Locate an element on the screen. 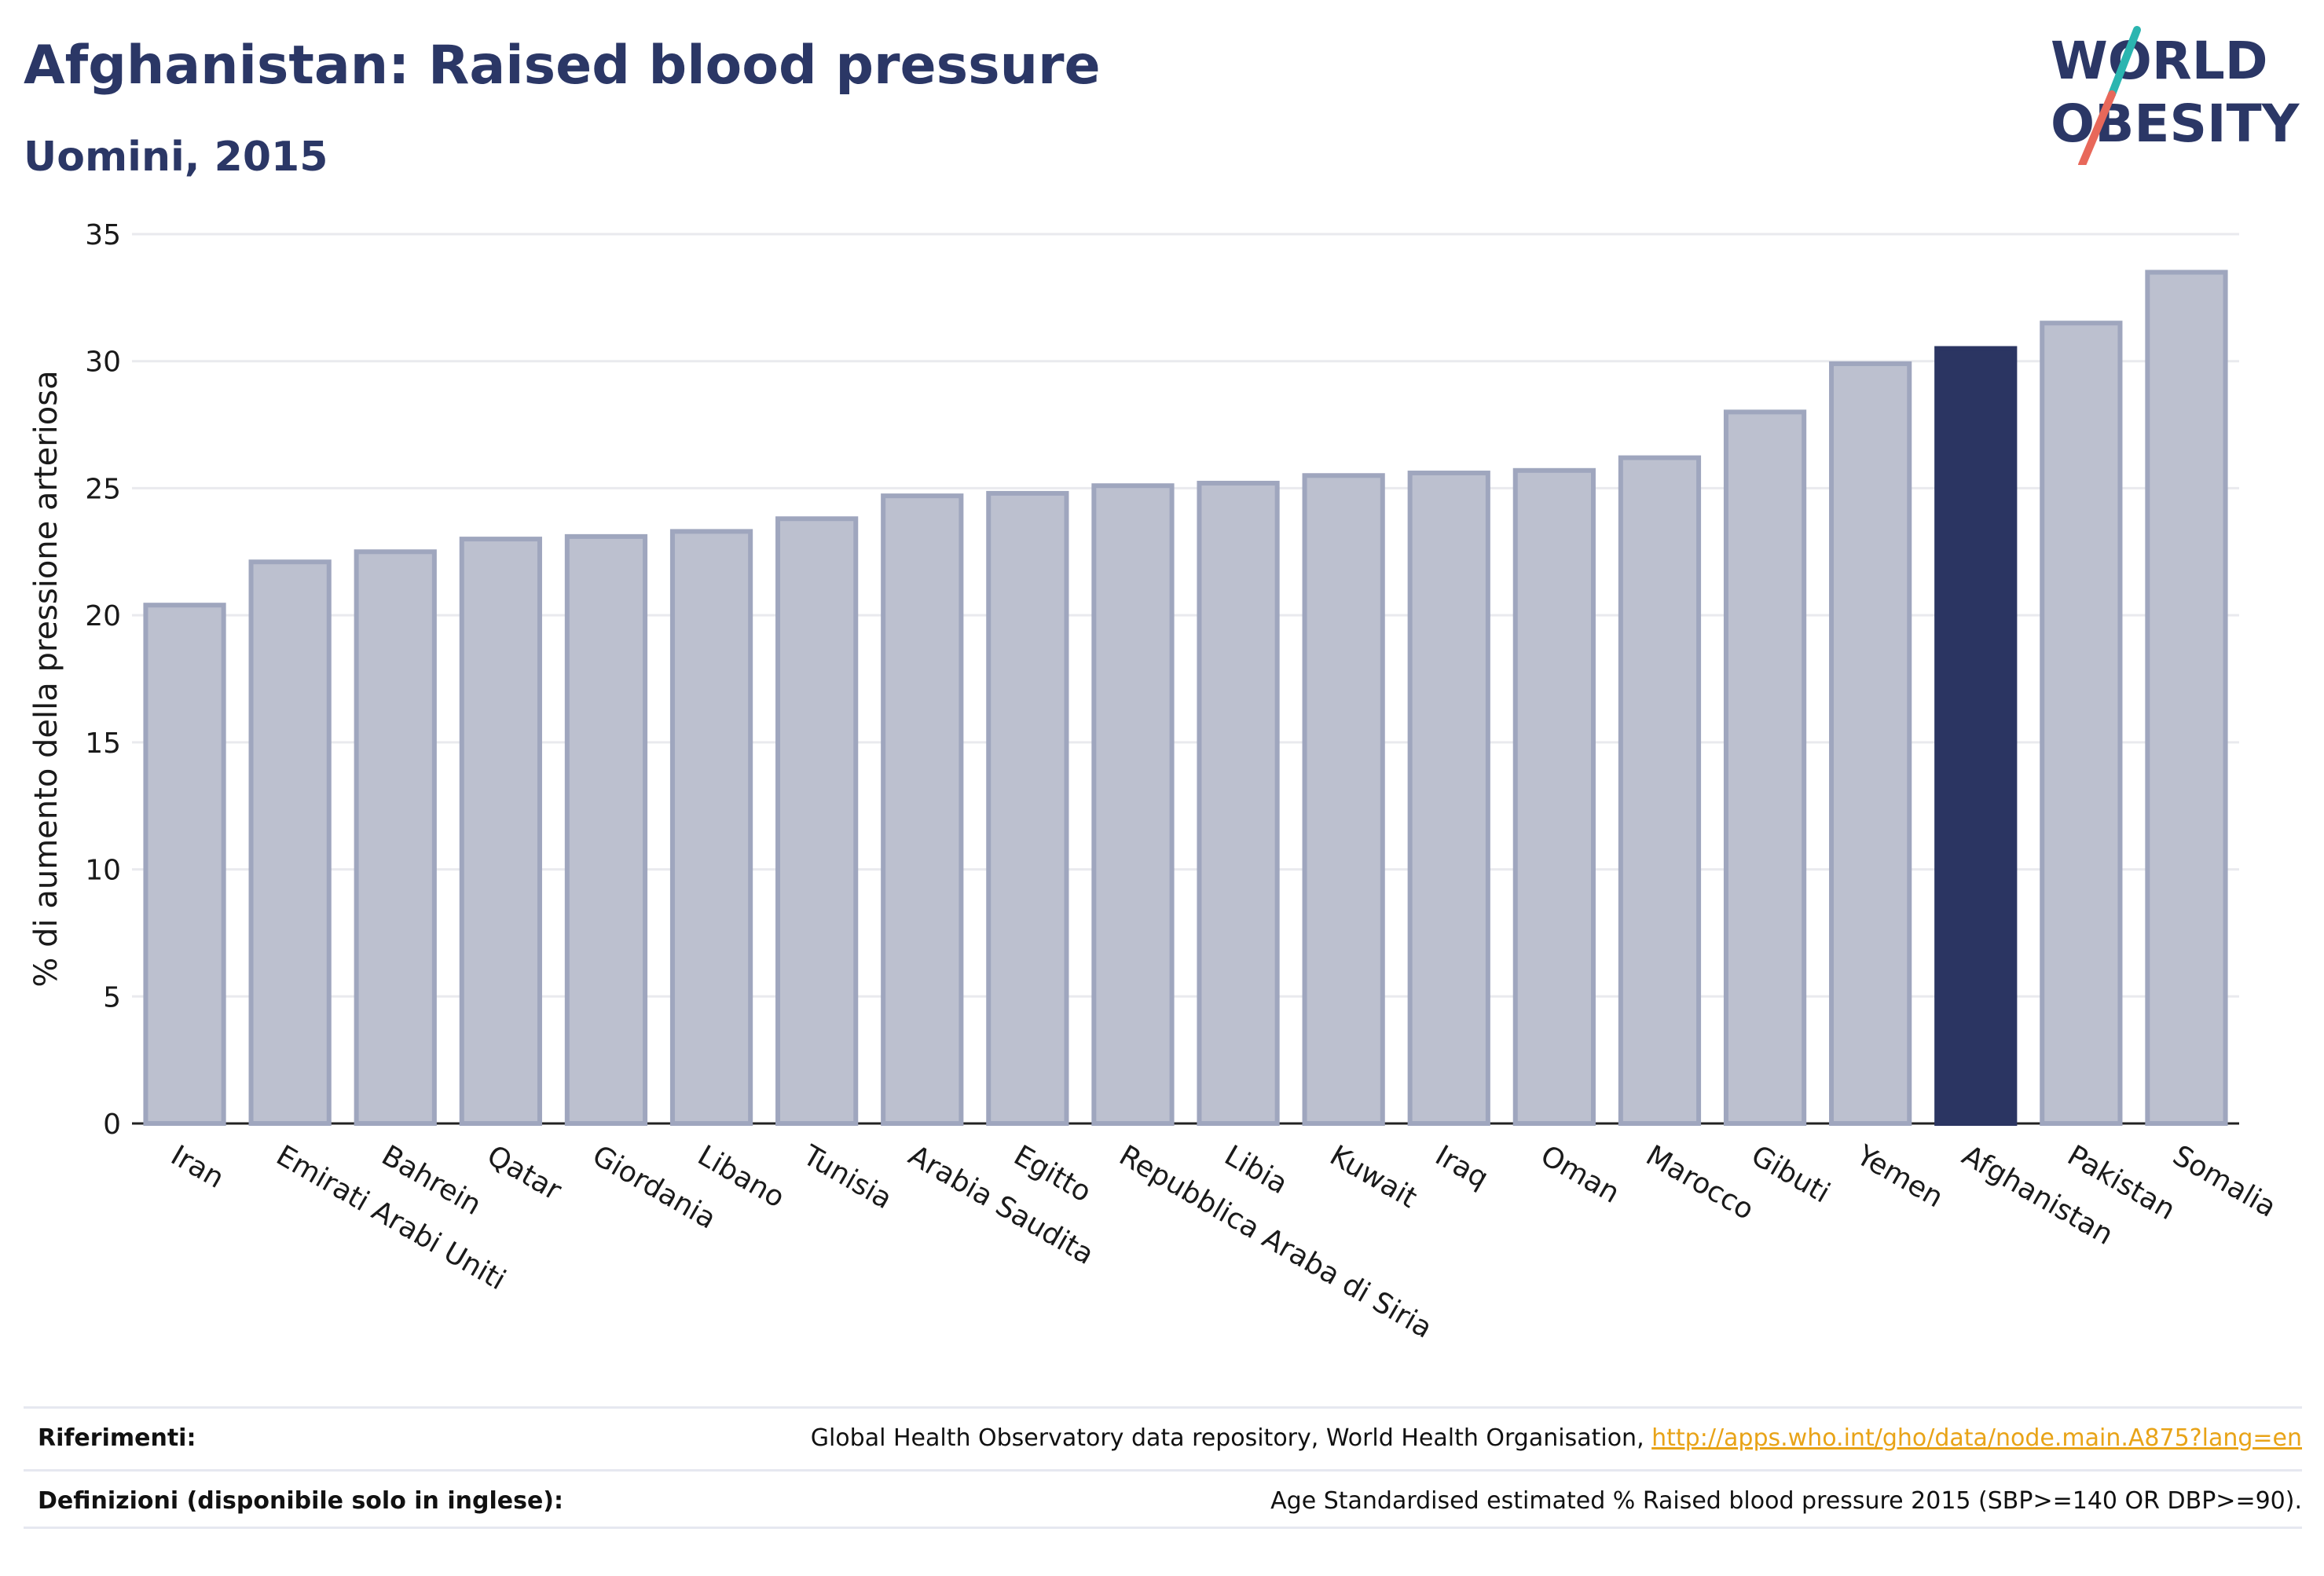  x-tick-label: Gibuti is located at coordinates (1790, 1174).